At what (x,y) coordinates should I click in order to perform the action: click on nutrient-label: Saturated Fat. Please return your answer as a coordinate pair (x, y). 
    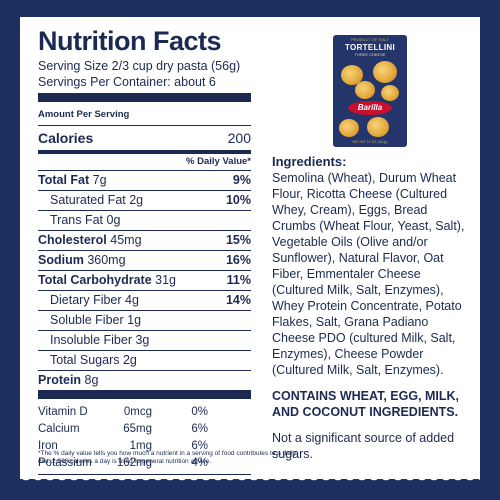
    Looking at the image, I should click on (88, 200).